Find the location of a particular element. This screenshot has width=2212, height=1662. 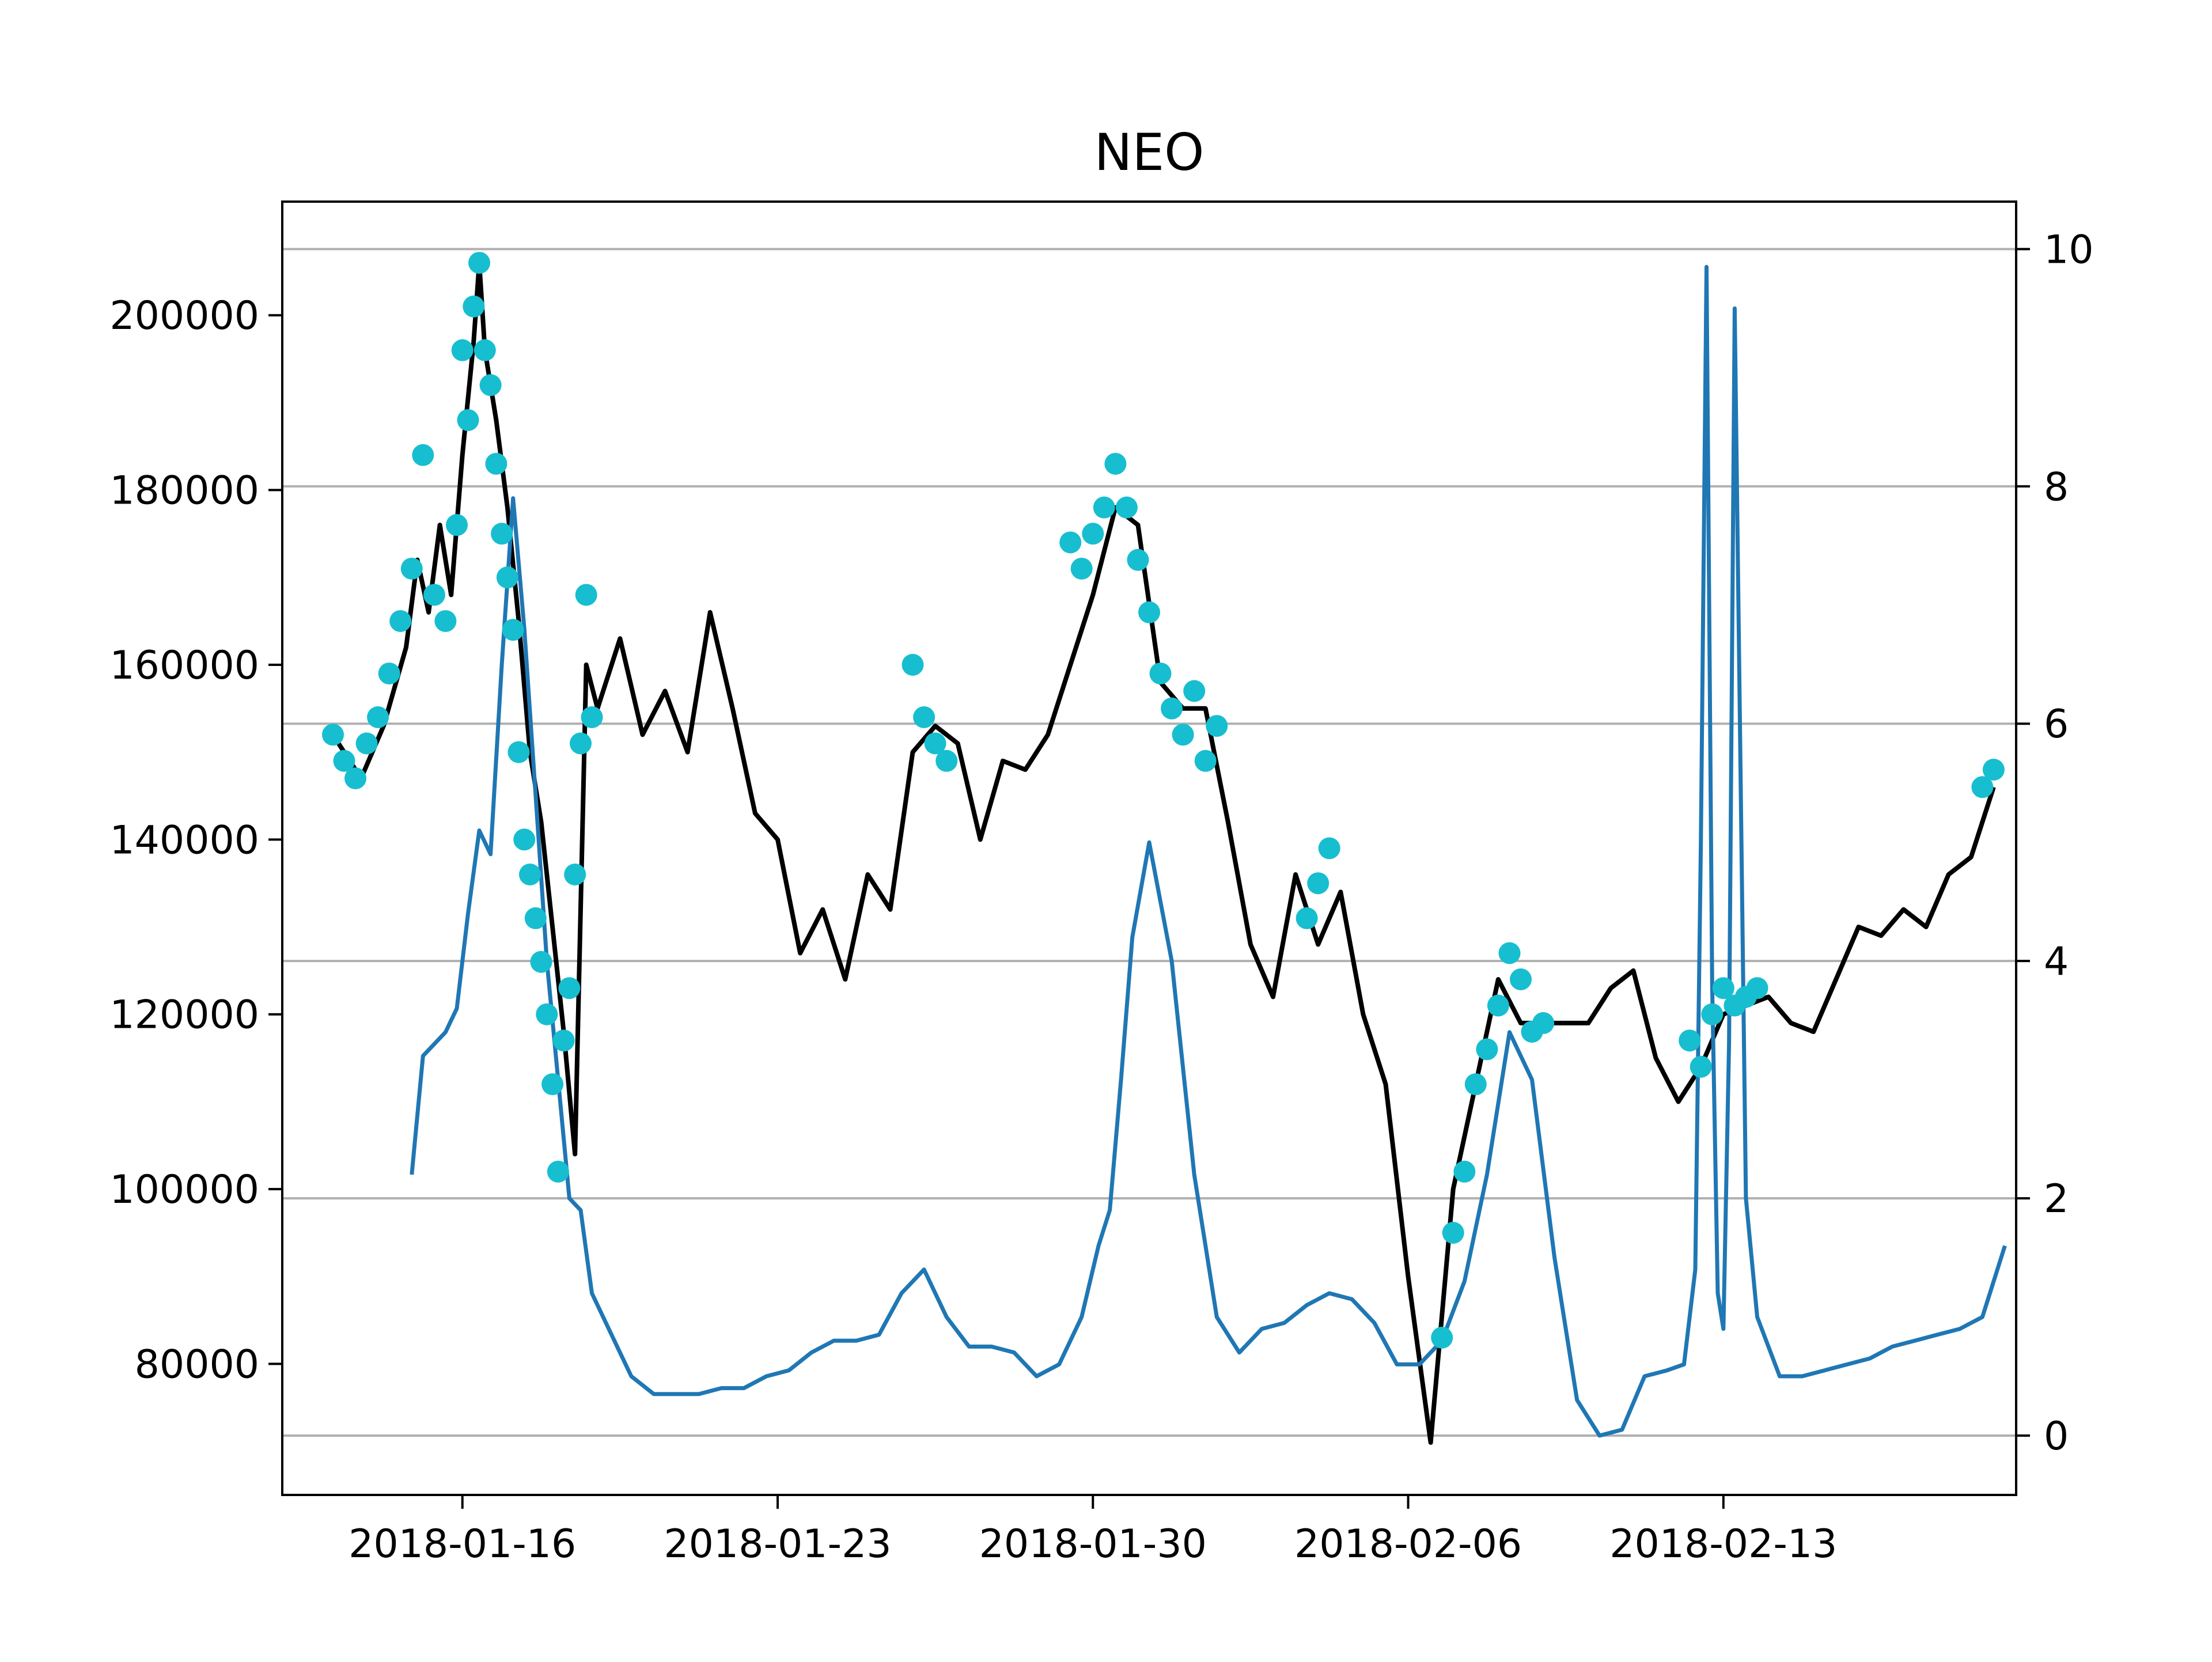

y2-tick-label: 4 is located at coordinates (2056, 962).